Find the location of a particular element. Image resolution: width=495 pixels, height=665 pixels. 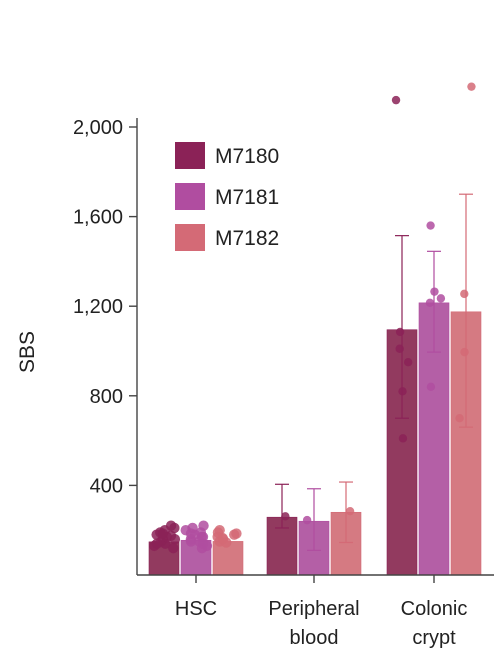

y-axis-title: SBS is located at coordinates (27, 352).